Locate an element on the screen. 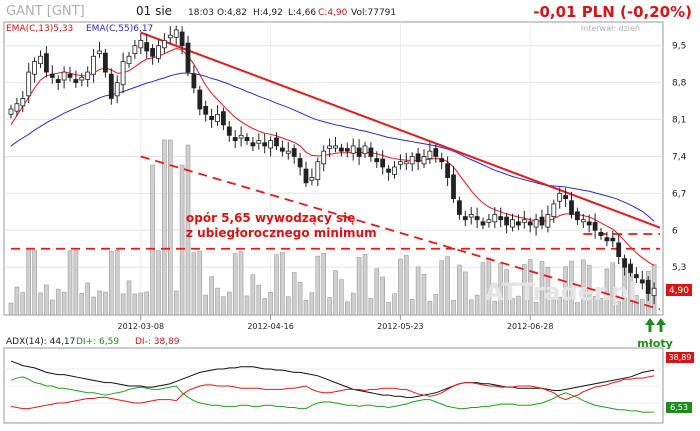 The width and height of the screenshot is (700, 431). x-tick-label: 2012-03-08 is located at coordinates (141, 326).